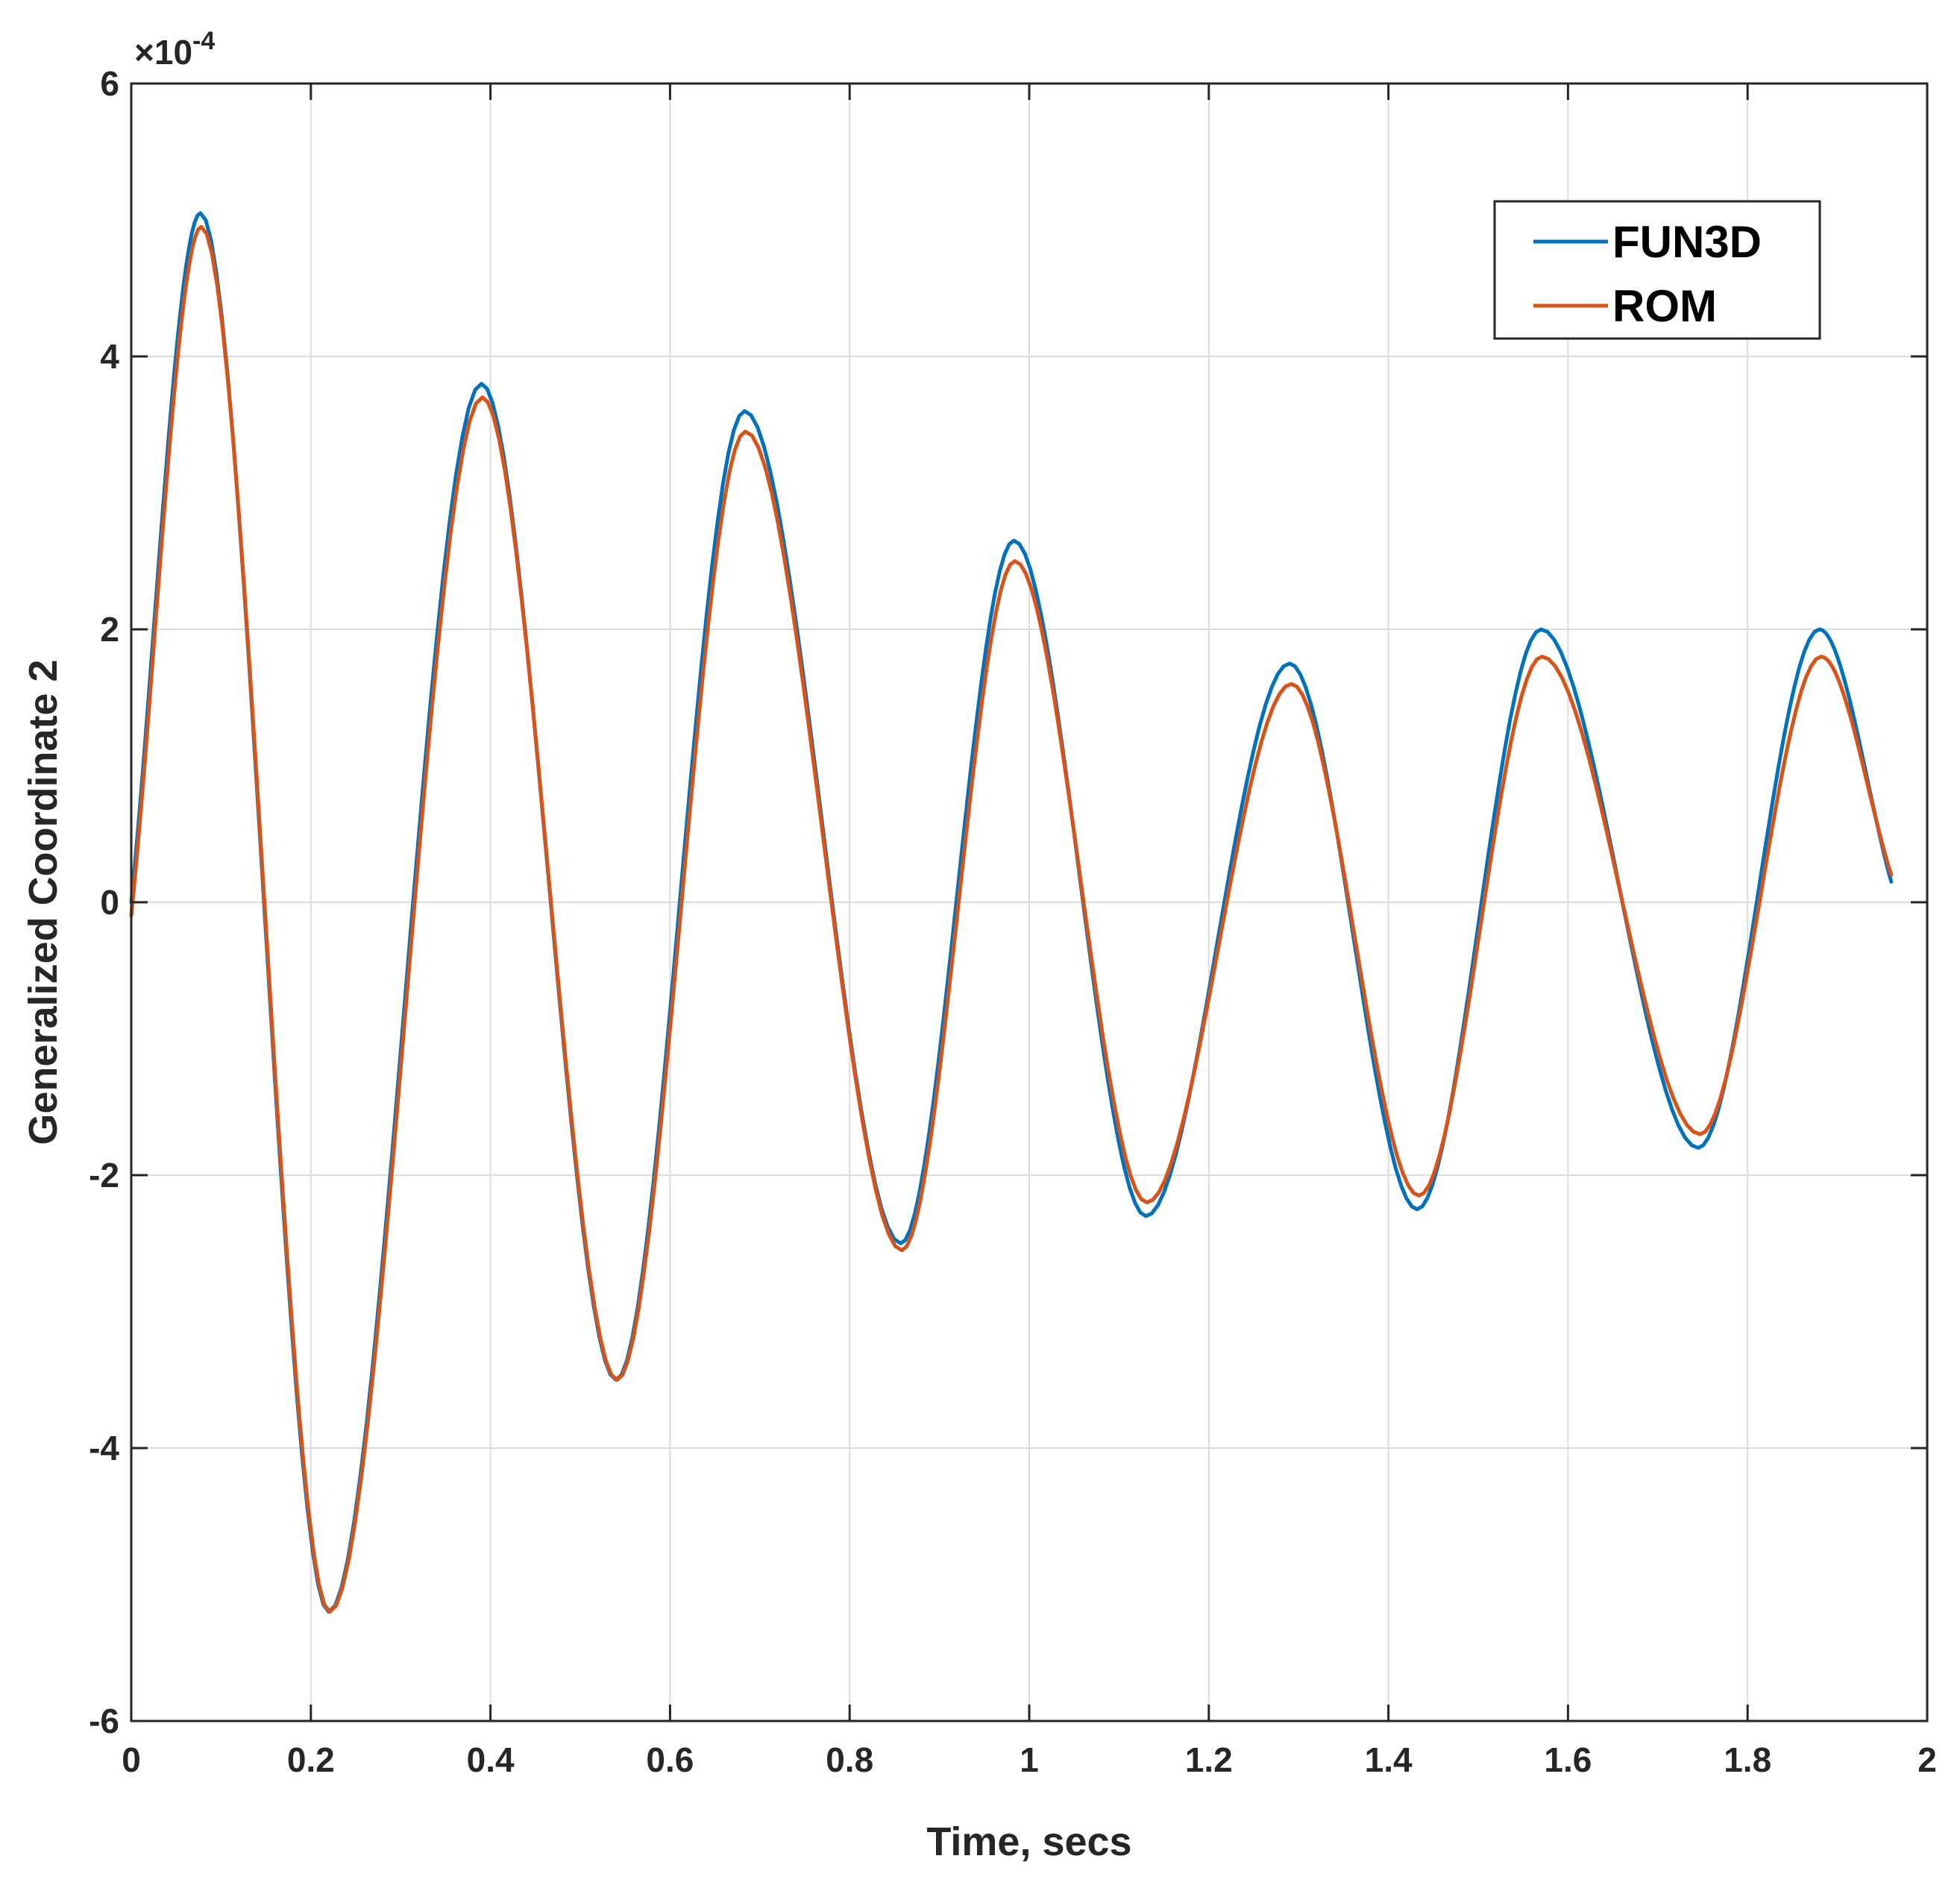 The image size is (1960, 1891). What do you see at coordinates (1028, 1841) in the screenshot?
I see `x-axis-label: Time, secs` at bounding box center [1028, 1841].